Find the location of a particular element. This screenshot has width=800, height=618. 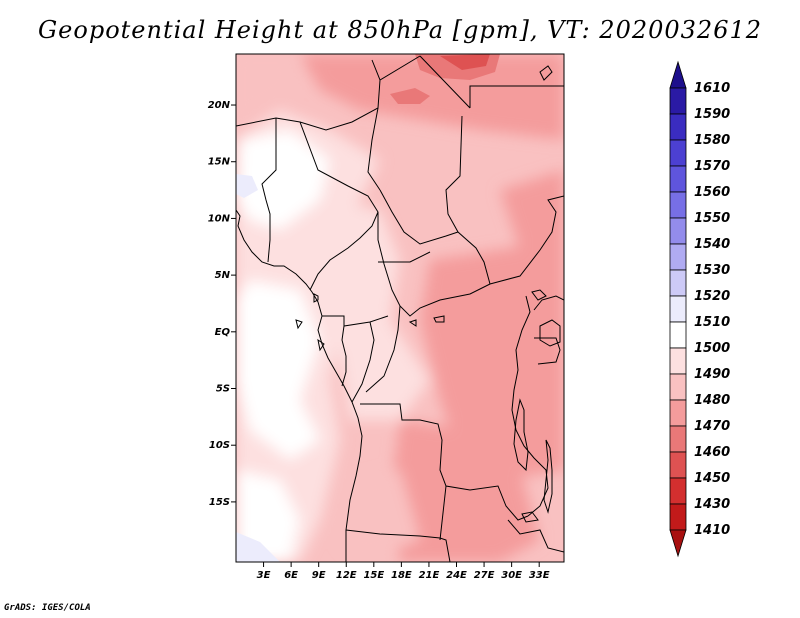

colorbar-level-label: 1550 is located at coordinates (712, 218).